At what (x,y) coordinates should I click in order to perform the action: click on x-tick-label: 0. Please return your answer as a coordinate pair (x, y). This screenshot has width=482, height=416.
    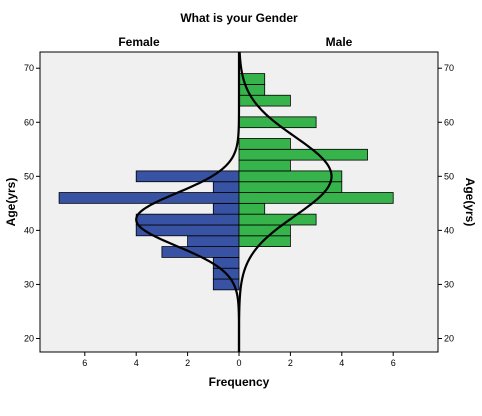
    Looking at the image, I should click on (238, 363).